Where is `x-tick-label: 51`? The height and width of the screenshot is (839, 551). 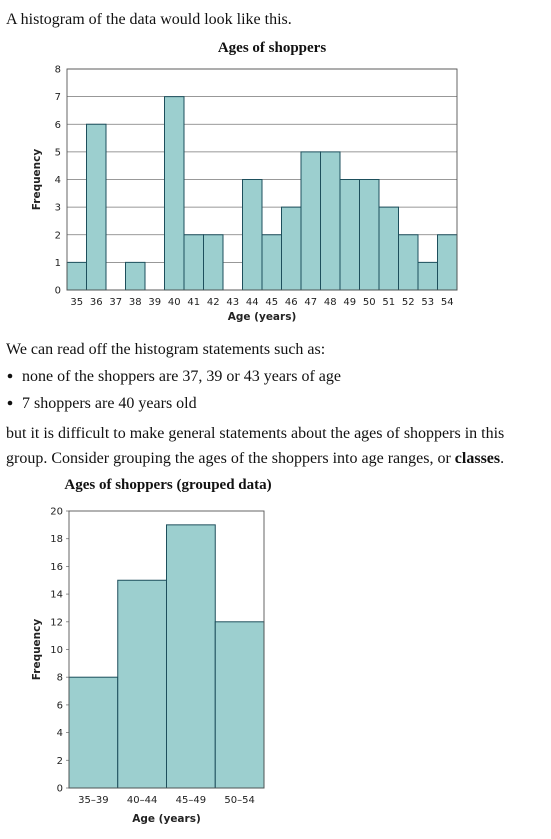 x-tick-label: 51 is located at coordinates (388, 302).